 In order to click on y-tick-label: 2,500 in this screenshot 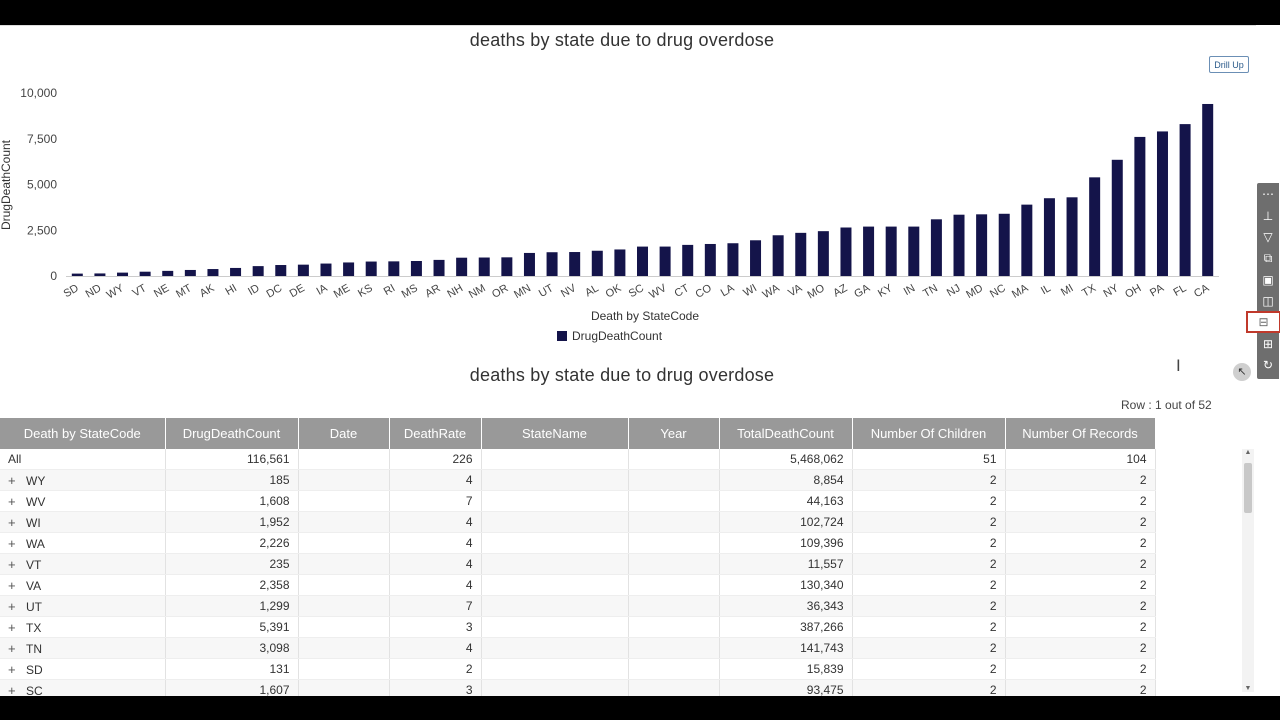, I will do `click(42, 230)`.